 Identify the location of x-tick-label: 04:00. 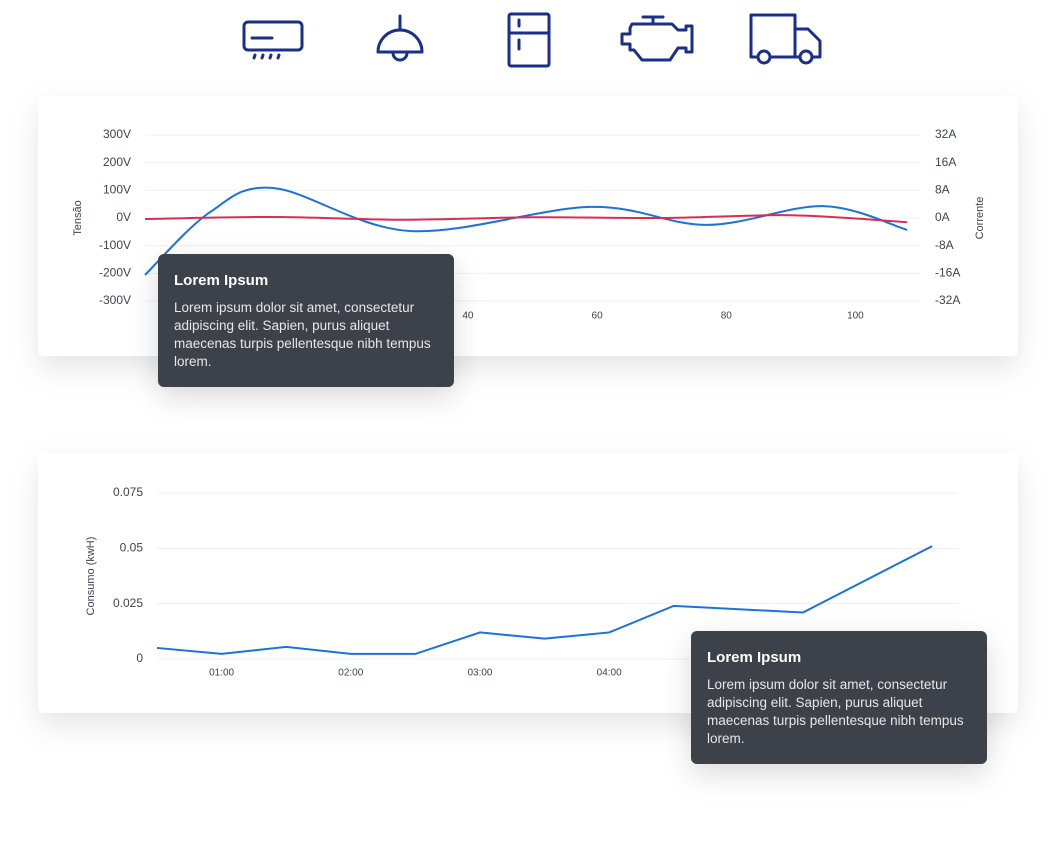
(609, 673).